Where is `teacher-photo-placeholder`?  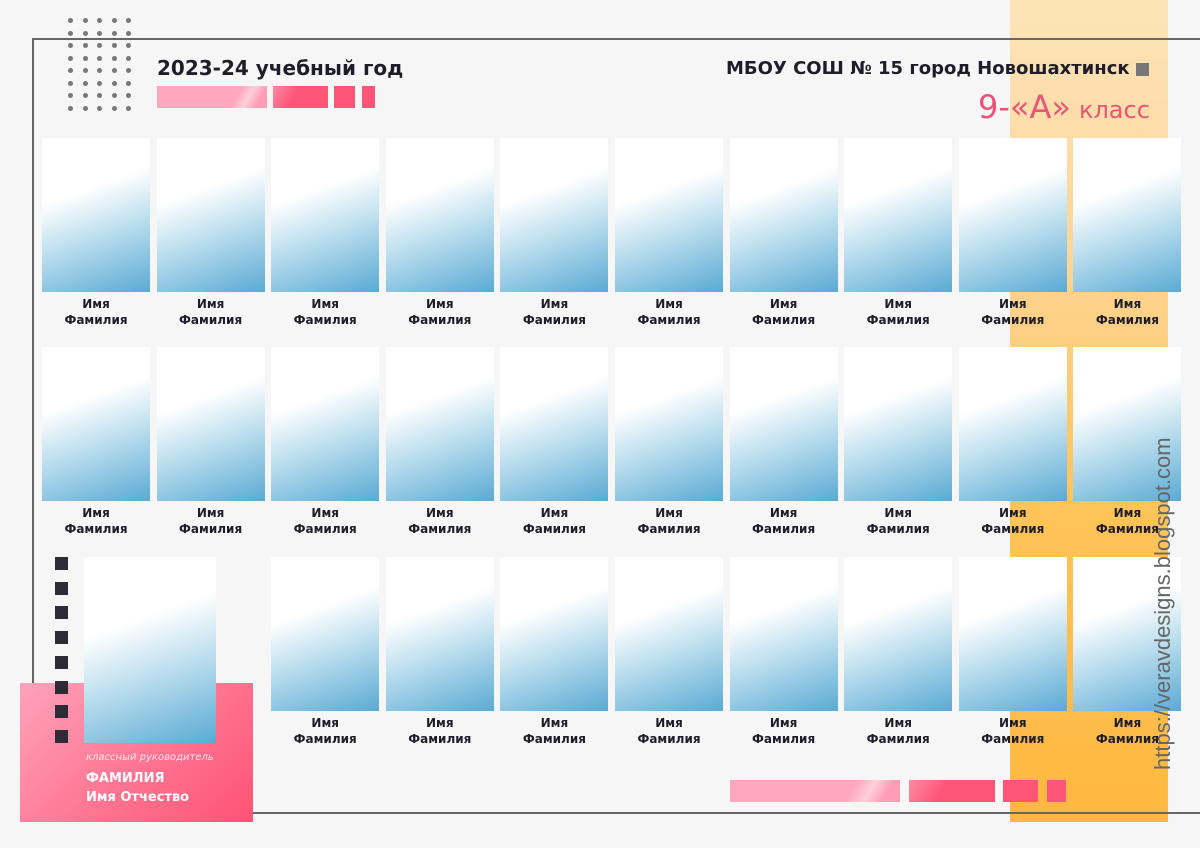 teacher-photo-placeholder is located at coordinates (150, 650).